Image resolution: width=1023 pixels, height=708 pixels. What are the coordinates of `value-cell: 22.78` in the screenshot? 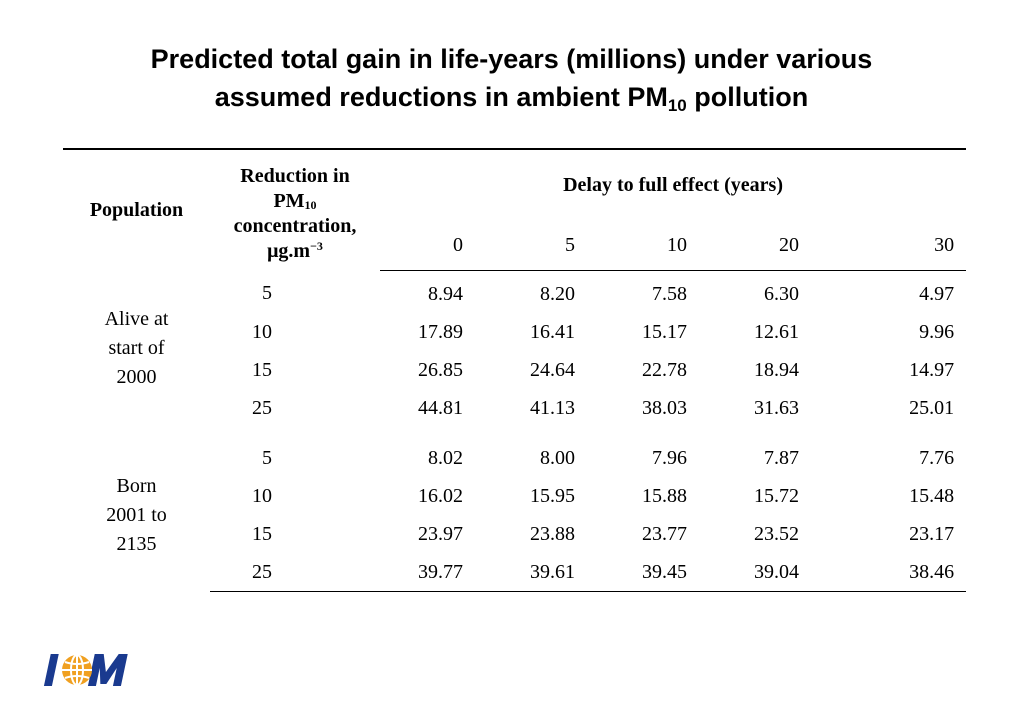 It's located at (664, 369).